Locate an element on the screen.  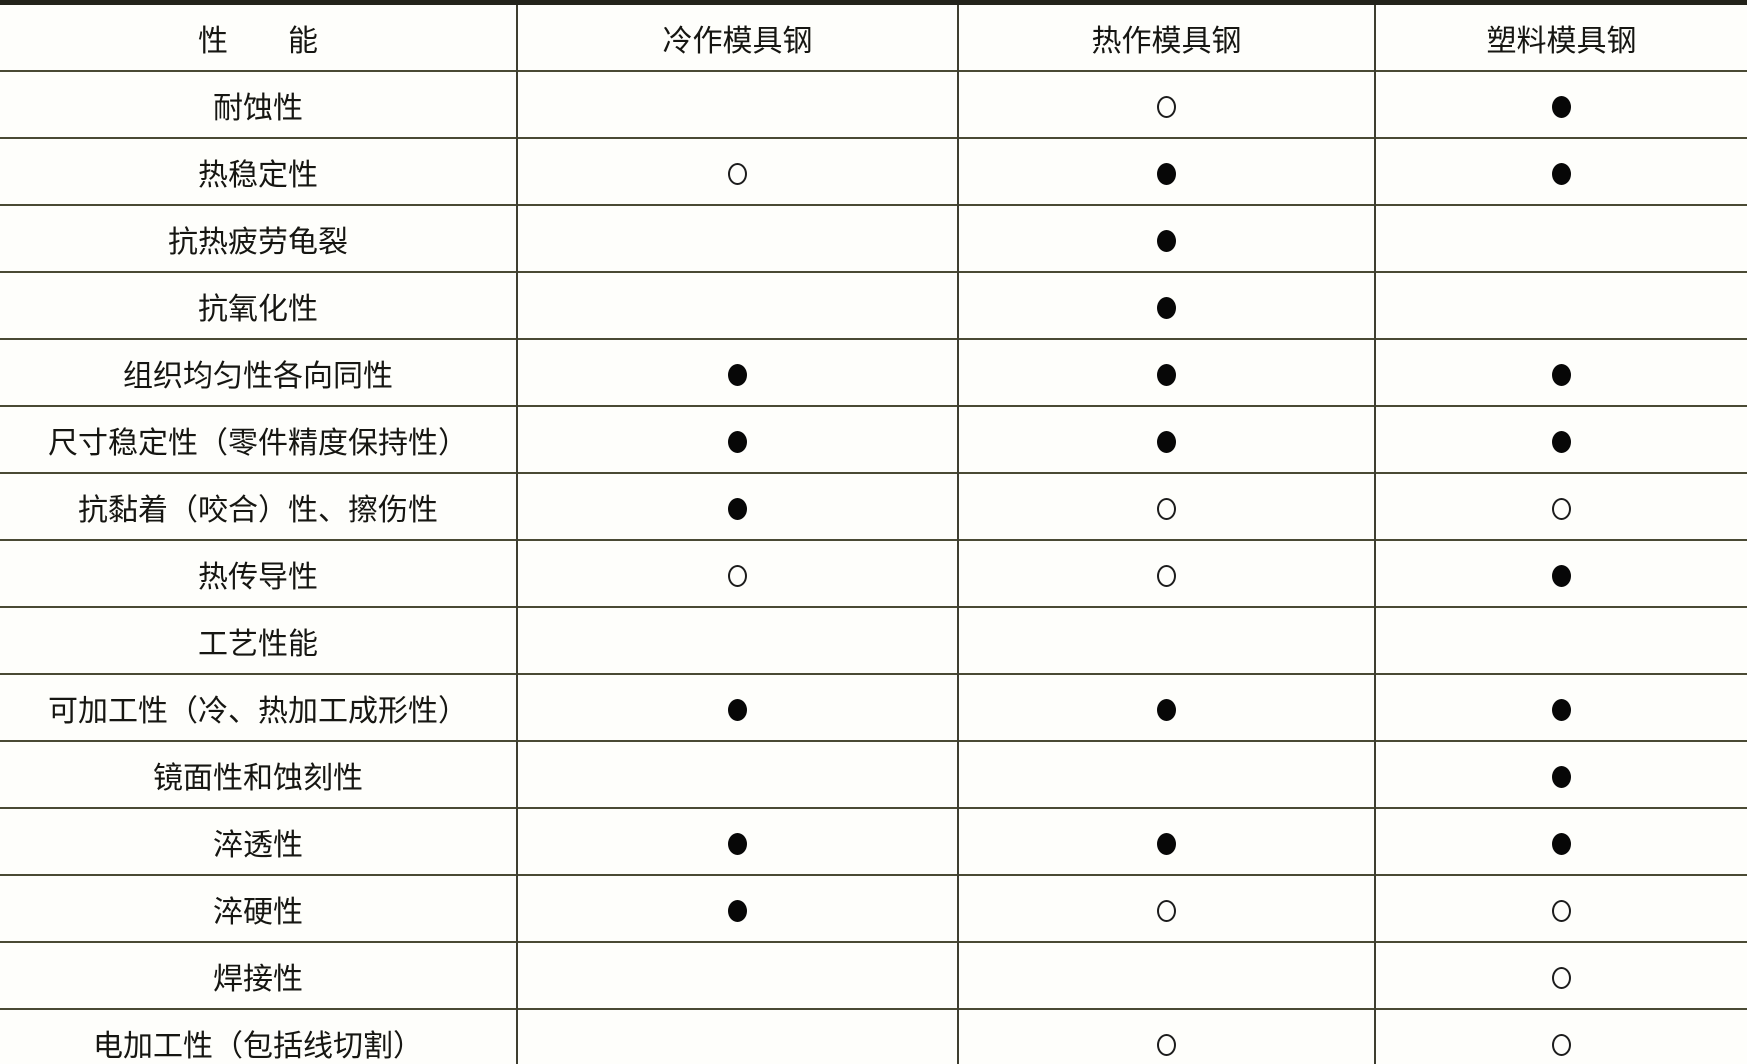
table-row: 抗黏着（咬合）性、擦伤性 is located at coordinates (873, 506).